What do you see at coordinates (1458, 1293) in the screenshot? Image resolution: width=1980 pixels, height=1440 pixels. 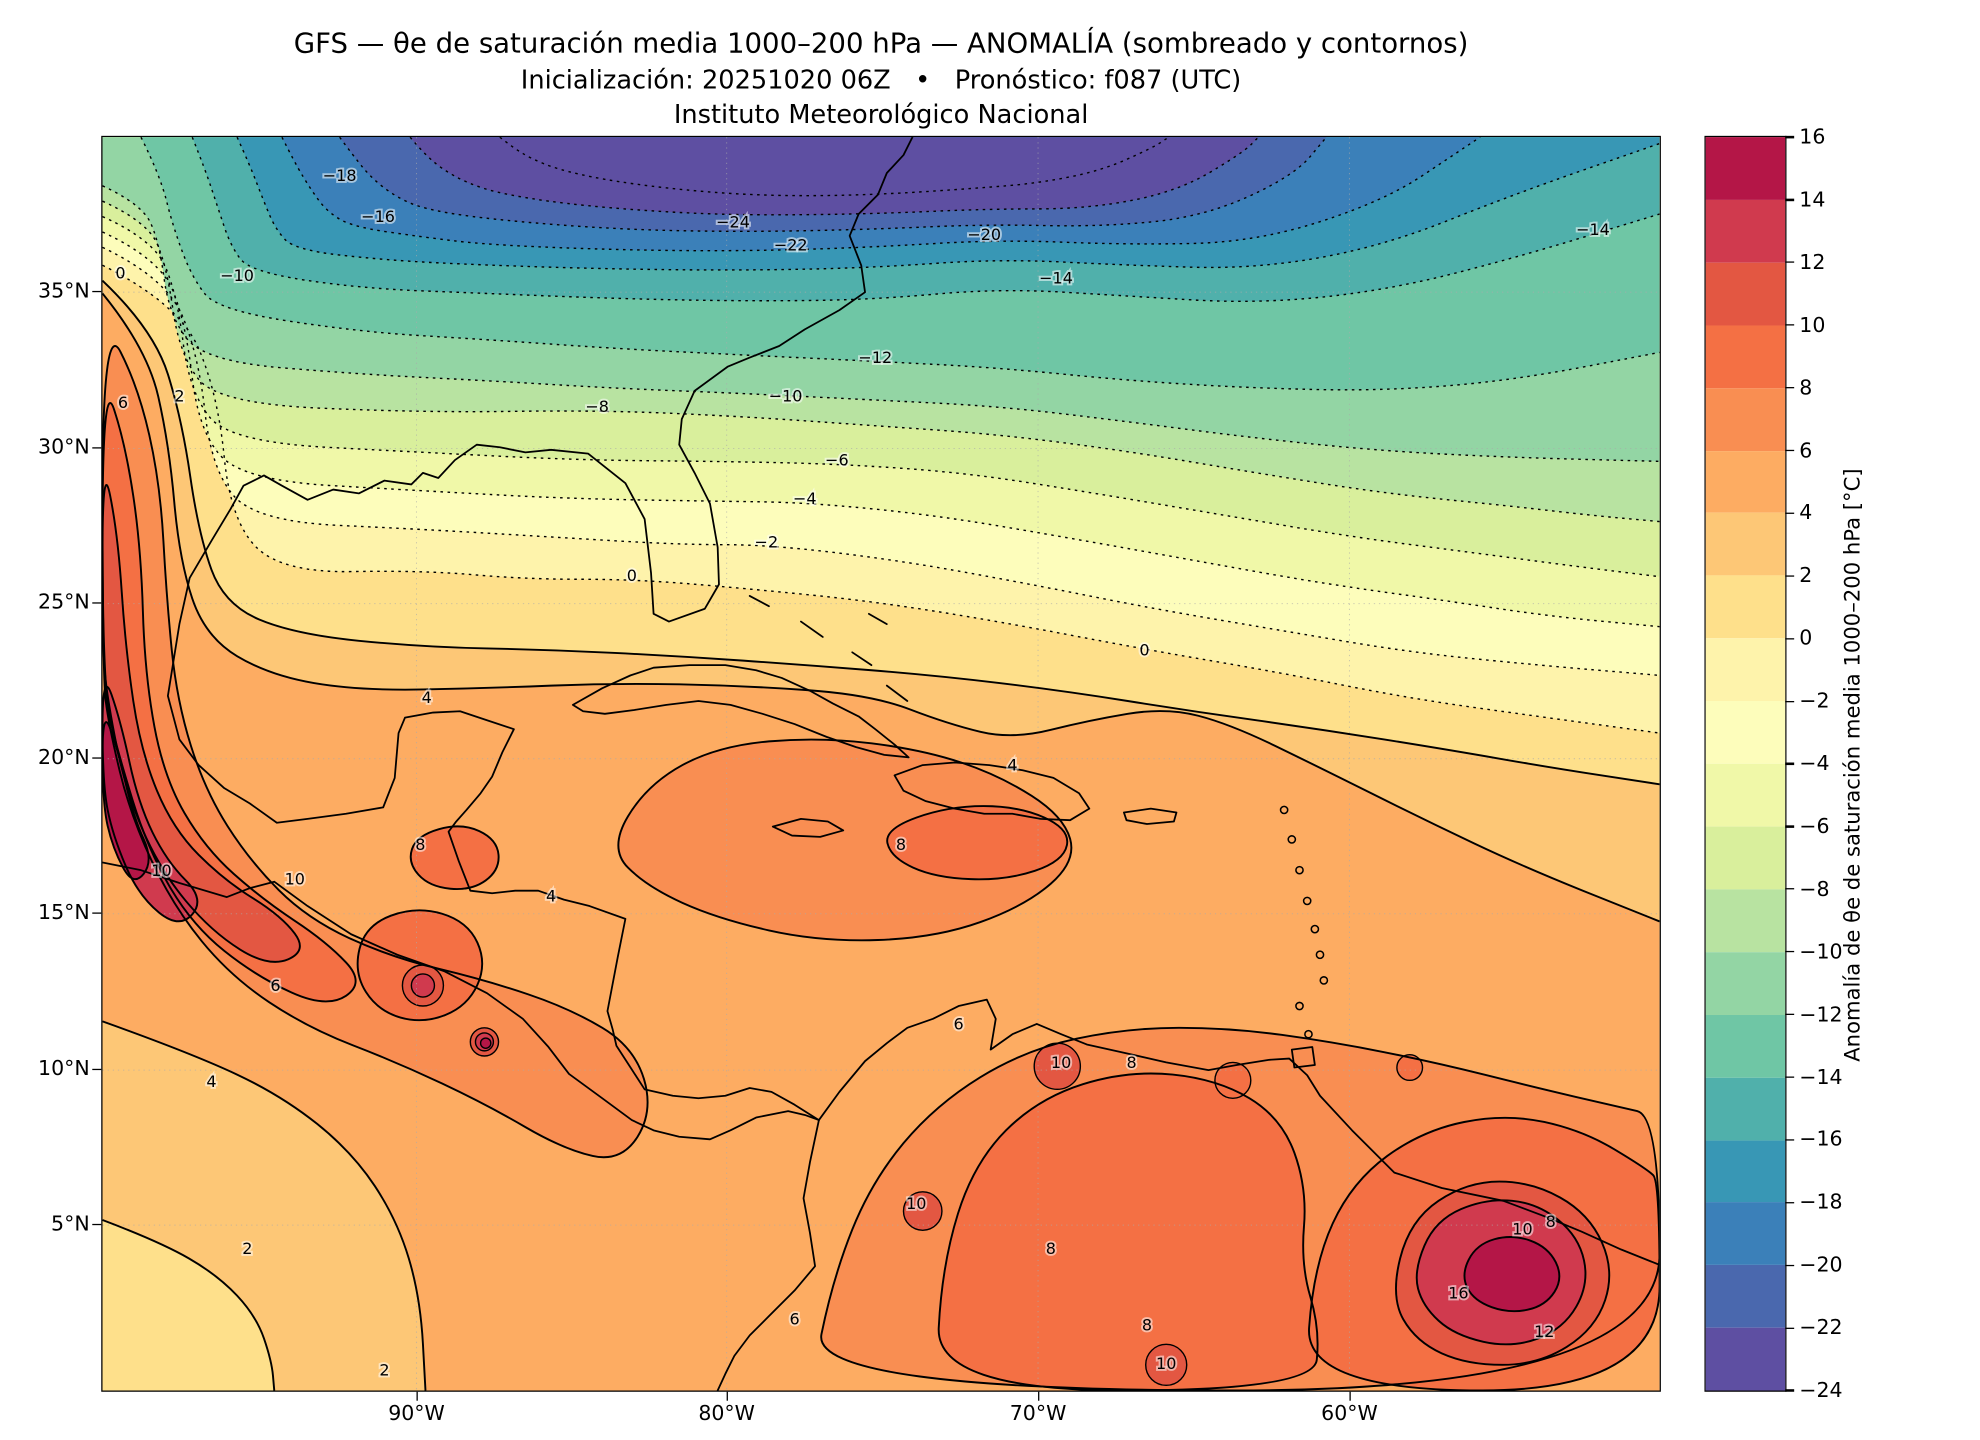 I see `contour-label: 16` at bounding box center [1458, 1293].